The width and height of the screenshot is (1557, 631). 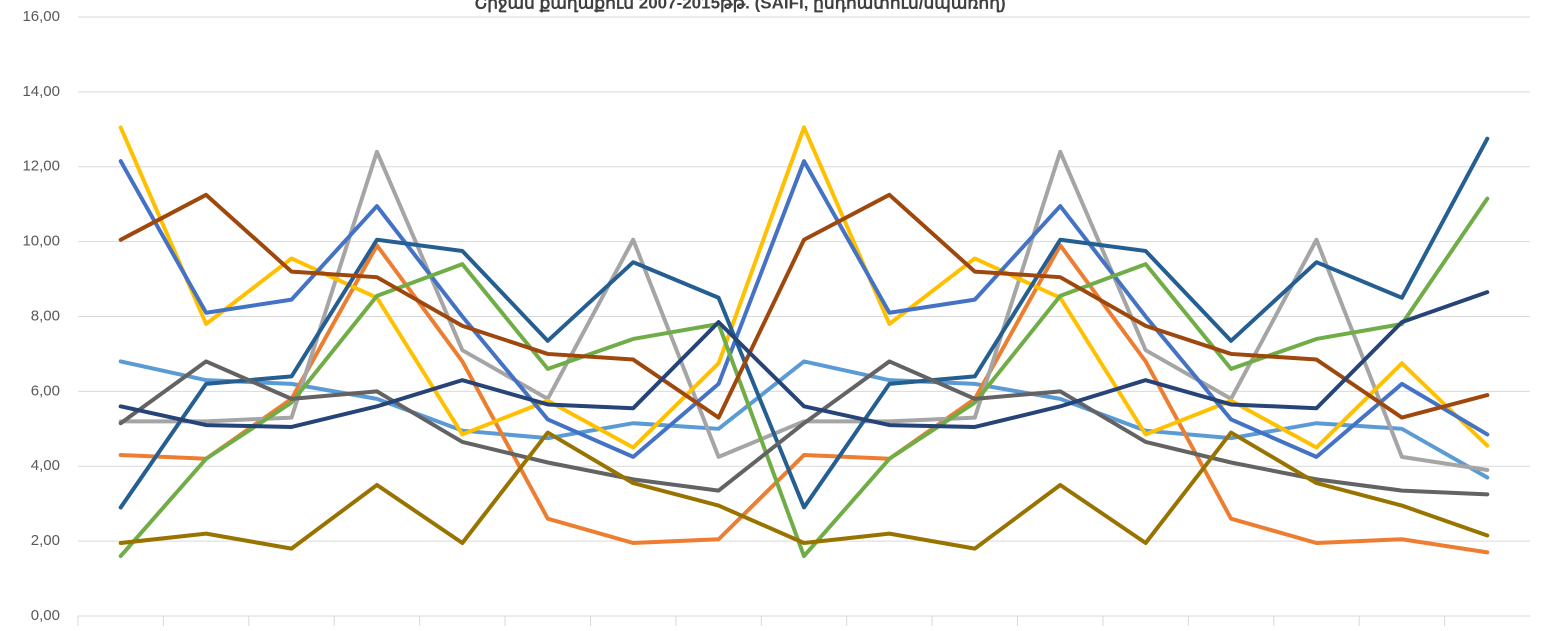 I want to click on y-tick-label: 2,00, so click(x=45, y=540).